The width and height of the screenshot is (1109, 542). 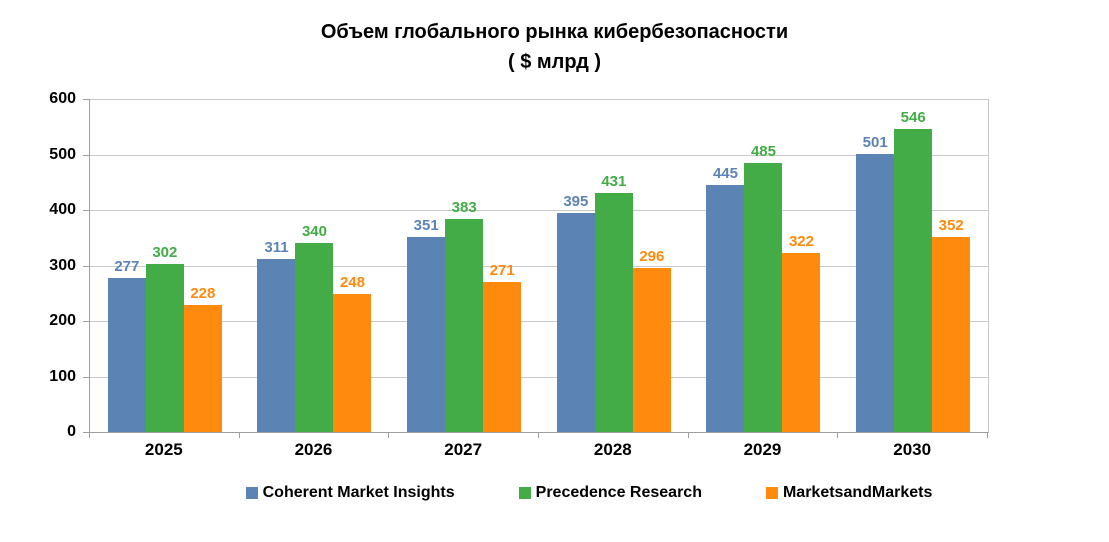 I want to click on x-tick-label-2030: 2030, so click(x=912, y=449).